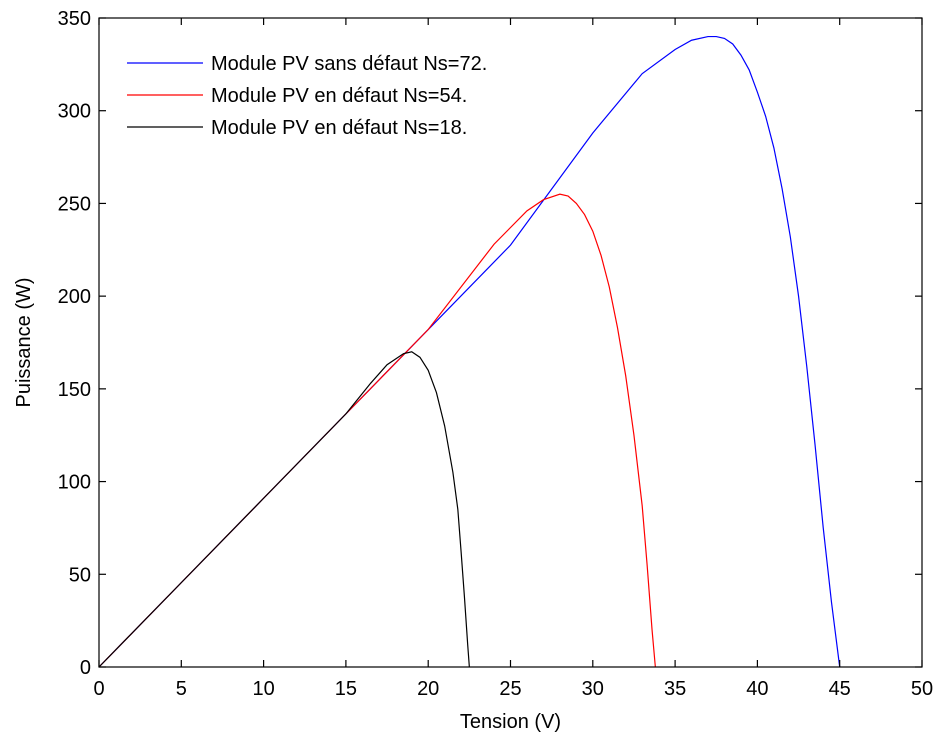 The image size is (940, 737). Describe the element at coordinates (85, 668) in the screenshot. I see `y-tick-label: 0` at that location.